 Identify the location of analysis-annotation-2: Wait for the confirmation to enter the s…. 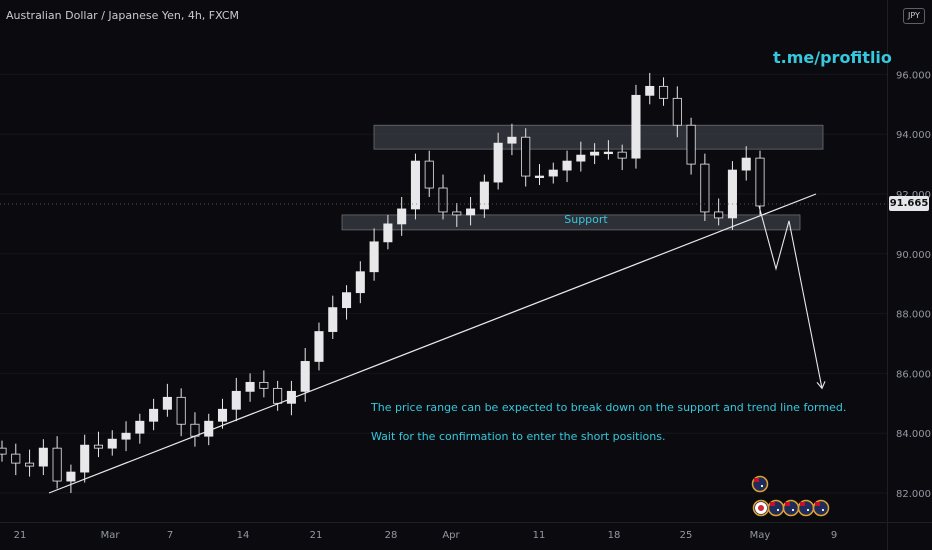
(518, 436).